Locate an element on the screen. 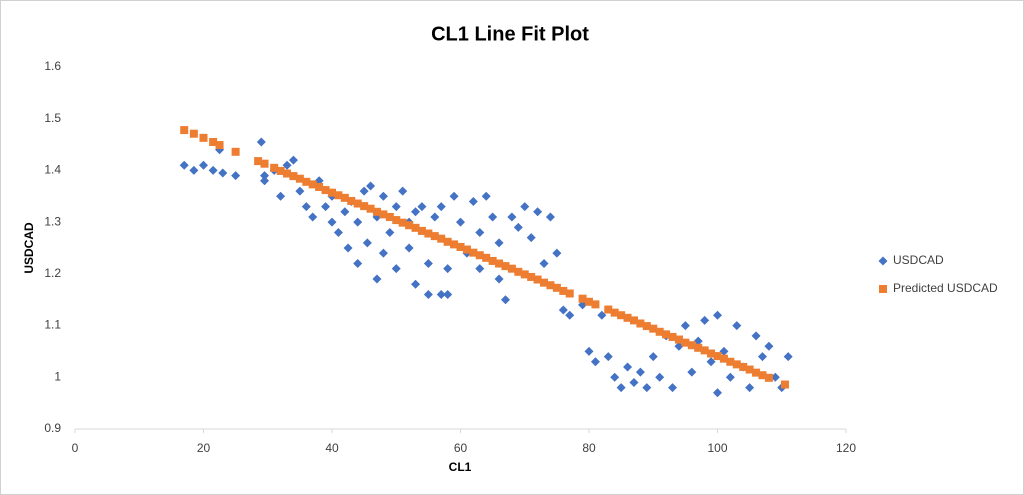  y-tick-label: 1.4 is located at coordinates (52, 170).